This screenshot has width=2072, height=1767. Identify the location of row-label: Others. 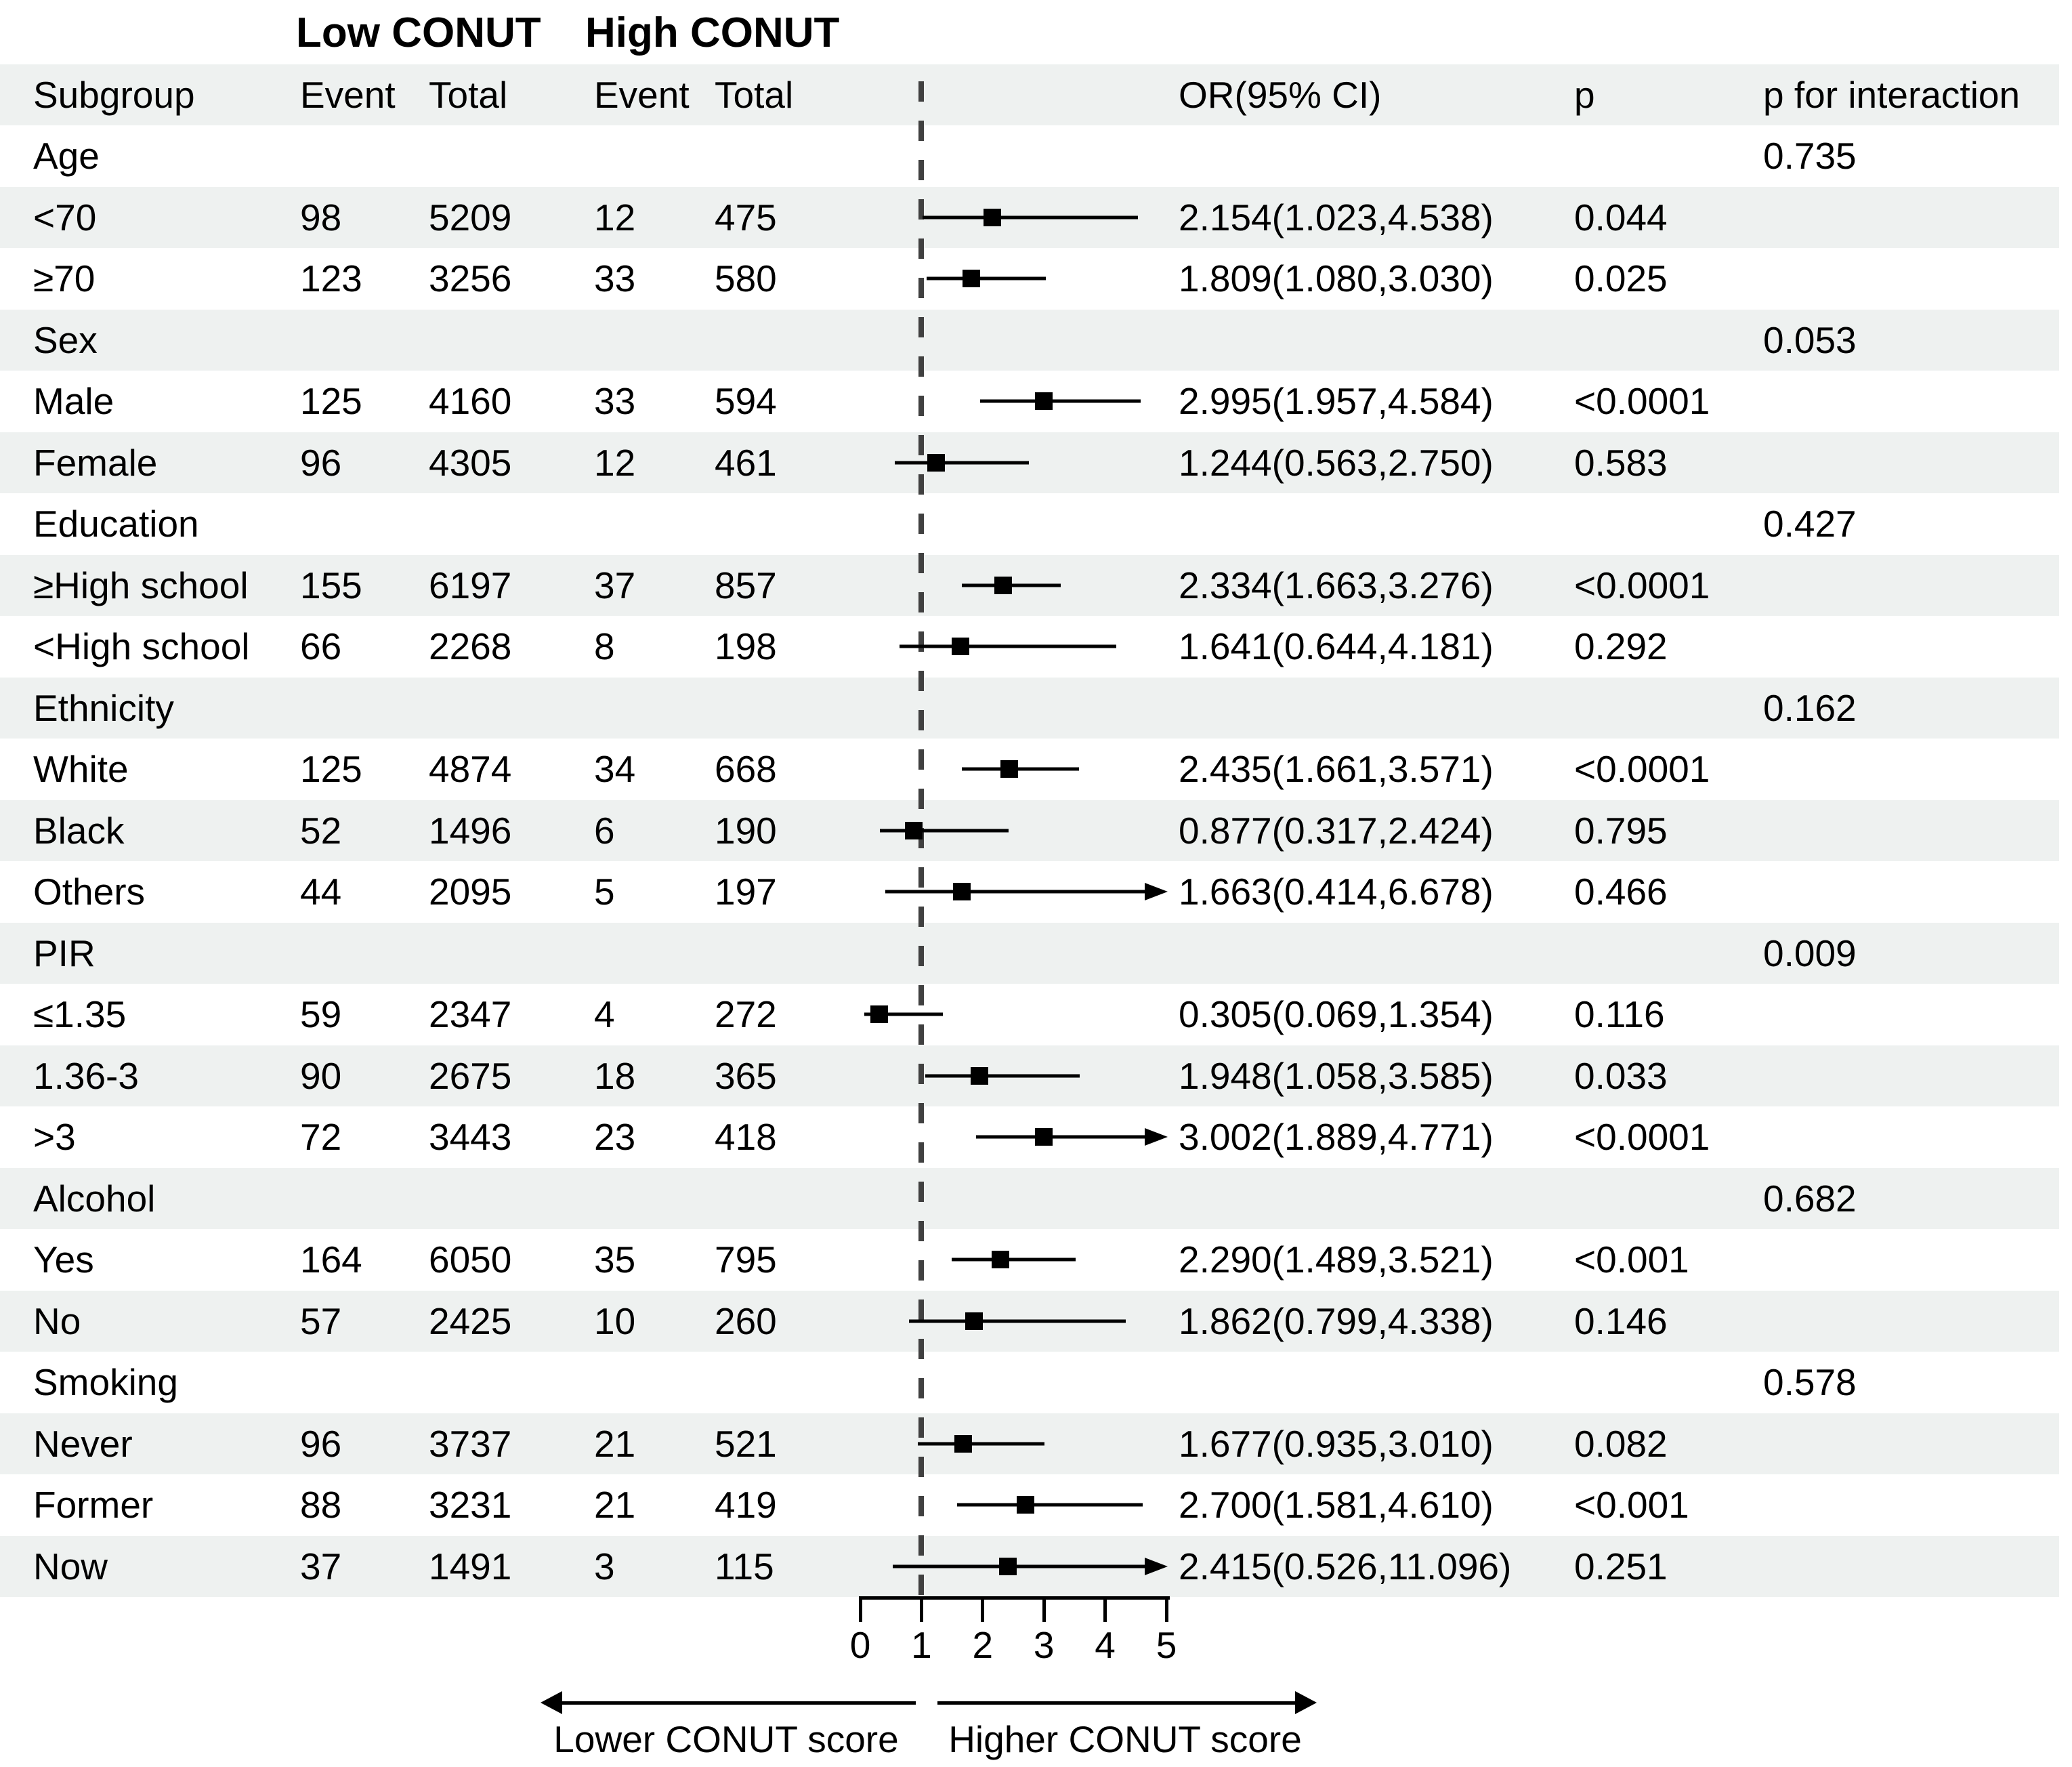
(89, 892).